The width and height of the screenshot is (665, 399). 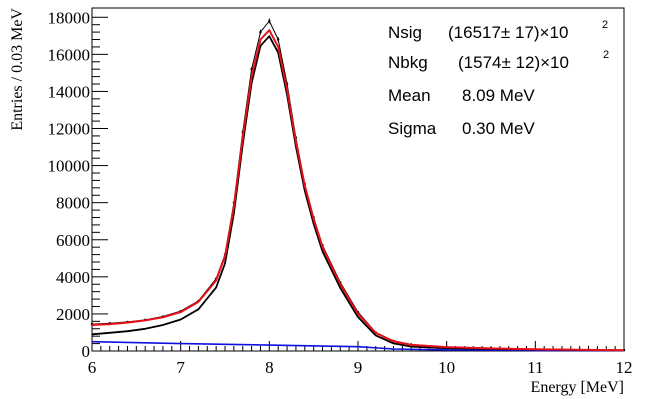 What do you see at coordinates (17, 69) in the screenshot?
I see `y-axis-title: Entries / 0.03 MeV` at bounding box center [17, 69].